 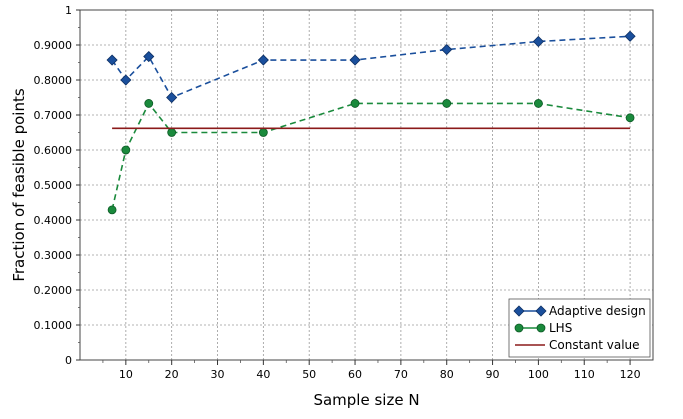 What do you see at coordinates (263, 374) in the screenshot?
I see `x-tick-label: 40` at bounding box center [263, 374].